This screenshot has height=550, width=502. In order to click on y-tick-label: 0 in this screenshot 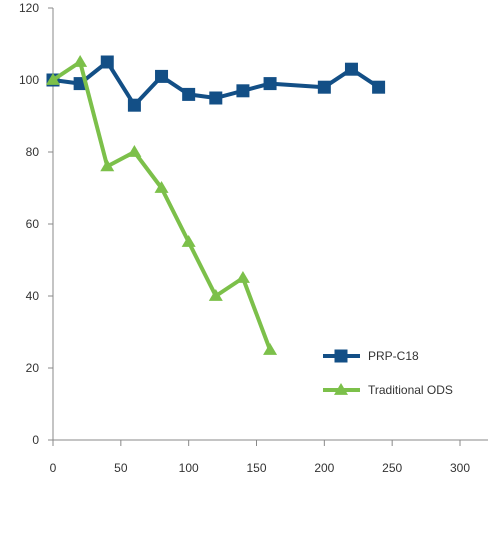, I will do `click(35, 440)`.